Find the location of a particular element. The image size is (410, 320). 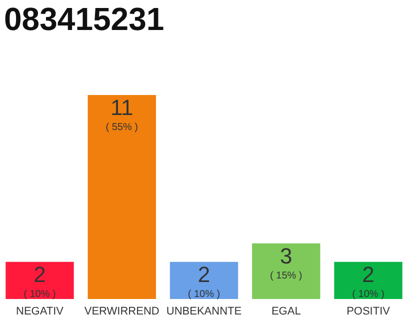

annotation: ( 55% ) is located at coordinates (122, 127).